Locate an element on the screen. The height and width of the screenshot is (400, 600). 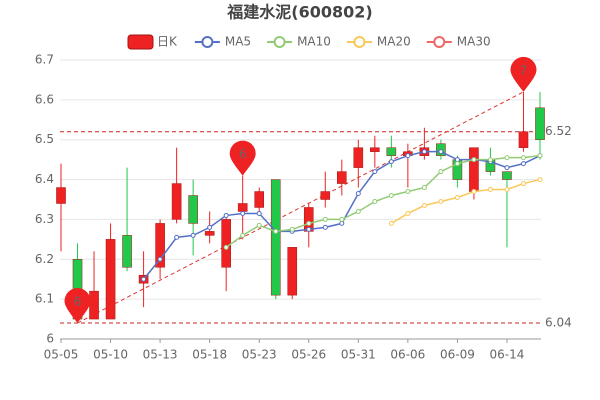
x-tick-label: 05-23 is located at coordinates (259, 355).